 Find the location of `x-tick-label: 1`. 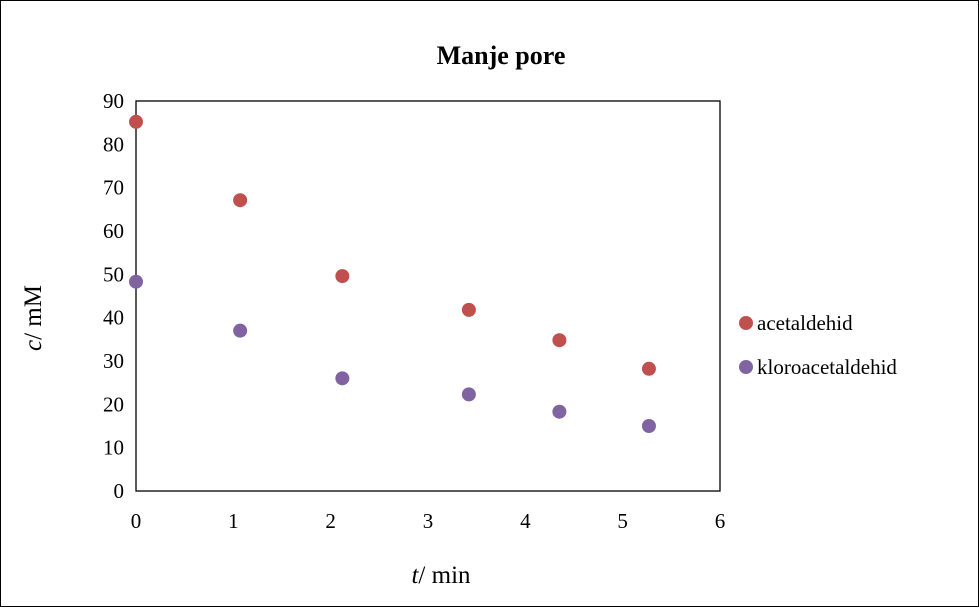

x-tick-label: 1 is located at coordinates (233, 521).